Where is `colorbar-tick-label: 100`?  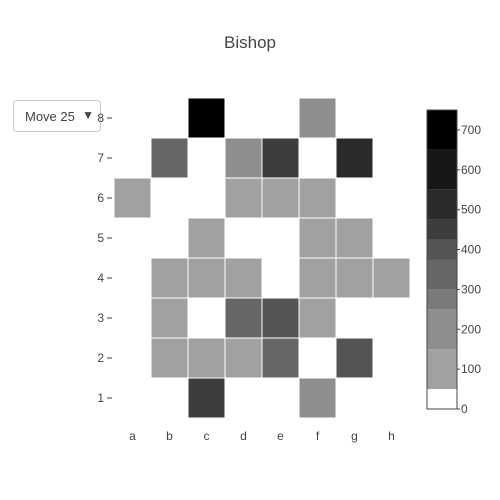 colorbar-tick-label: 100 is located at coordinates (471, 369).